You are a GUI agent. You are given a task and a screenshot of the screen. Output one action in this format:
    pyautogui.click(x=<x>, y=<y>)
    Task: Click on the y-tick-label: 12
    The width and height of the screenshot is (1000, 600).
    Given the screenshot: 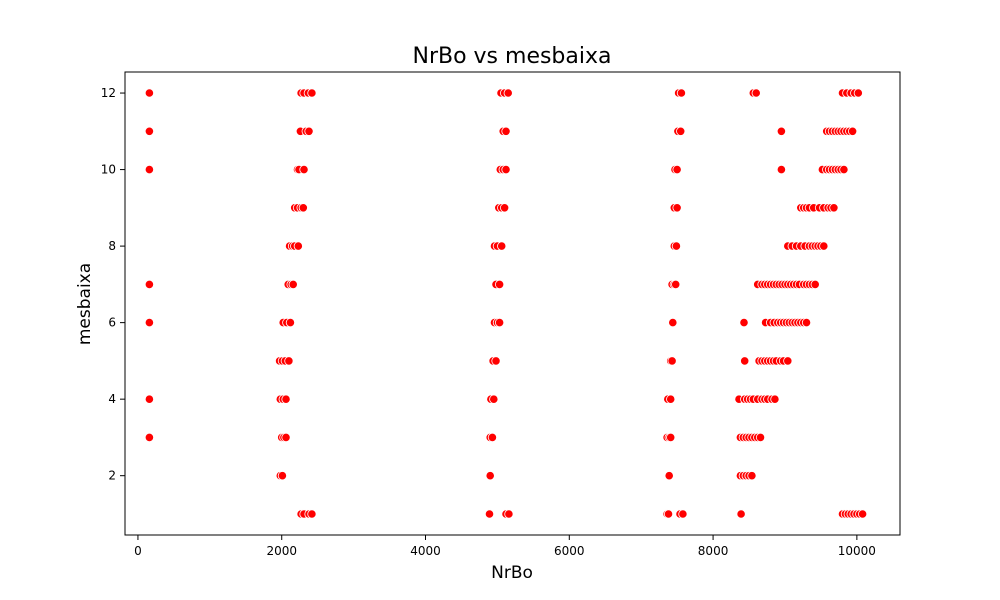 What is the action you would take?
    pyautogui.click(x=108, y=93)
    